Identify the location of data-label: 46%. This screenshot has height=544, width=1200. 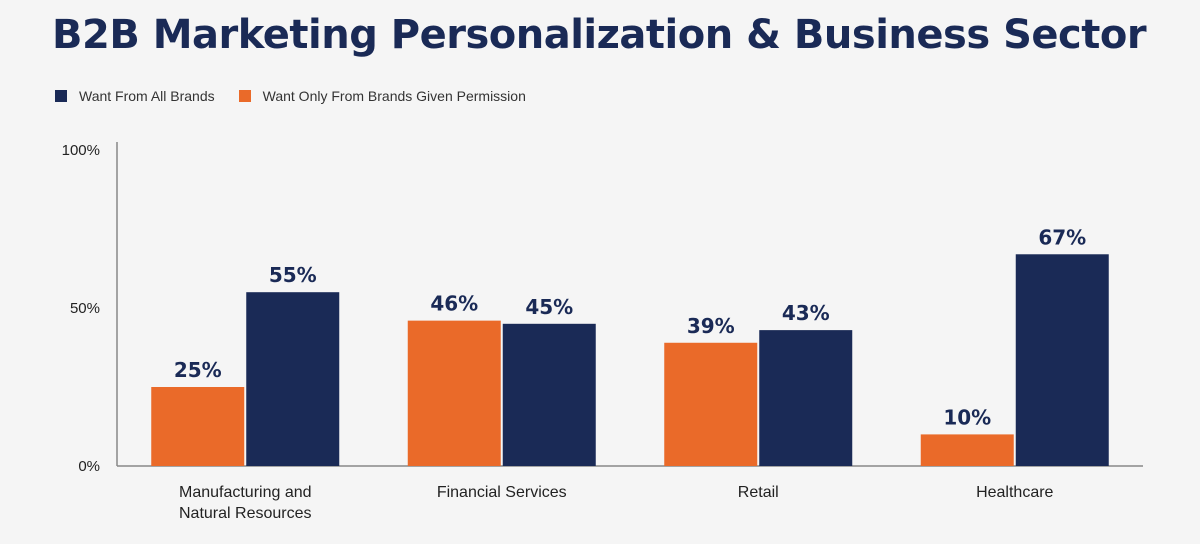
(454, 304).